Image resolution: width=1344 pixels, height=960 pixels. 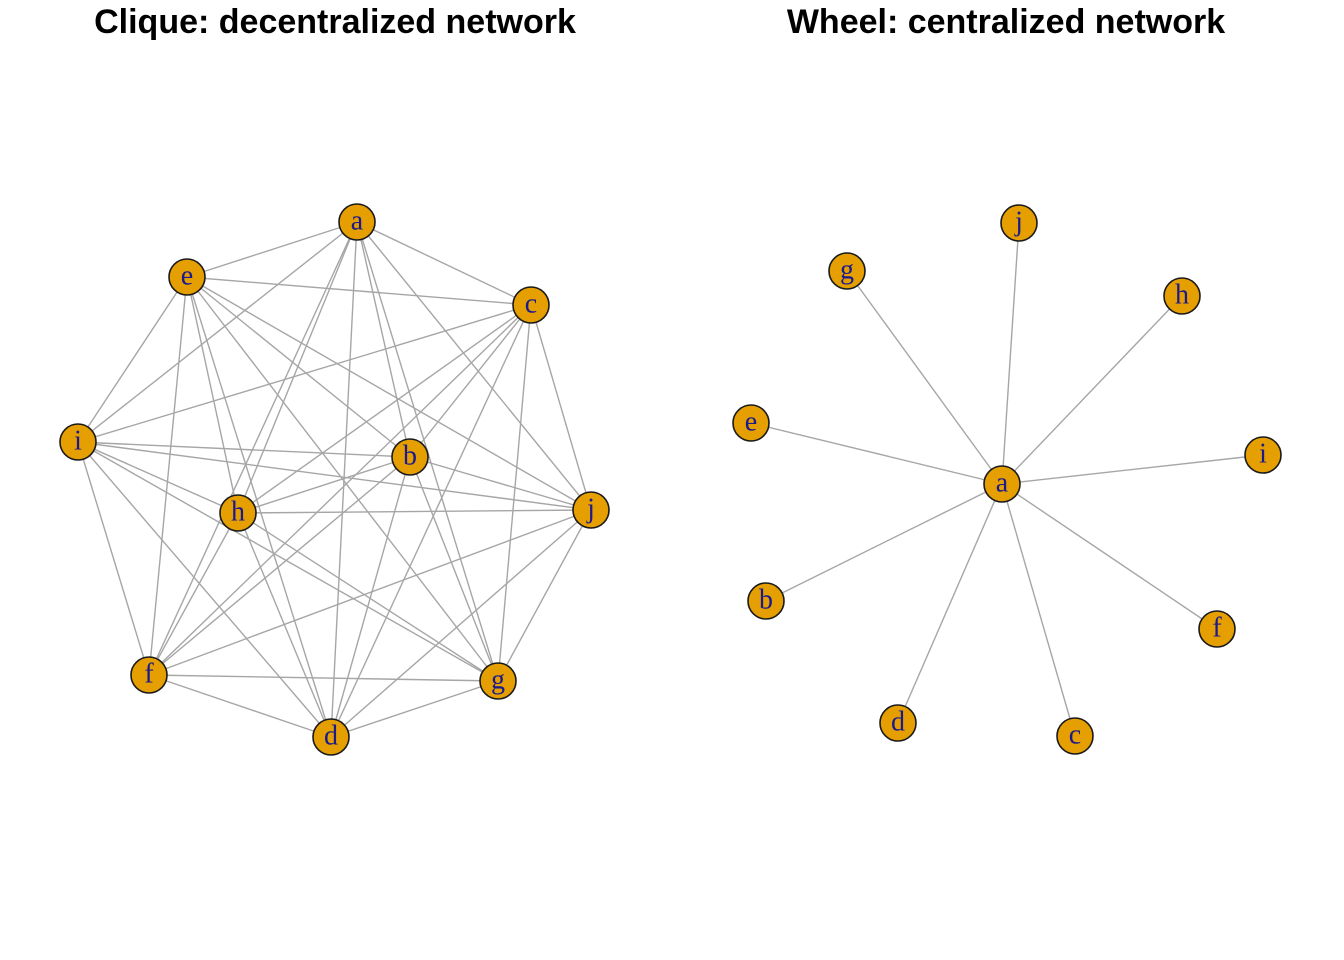 I want to click on clique-node-label-i: i, so click(x=78, y=440).